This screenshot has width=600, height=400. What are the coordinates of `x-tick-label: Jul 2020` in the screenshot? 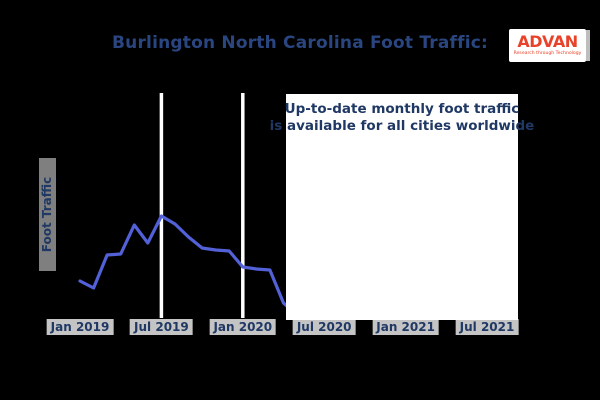 It's located at (324, 327).